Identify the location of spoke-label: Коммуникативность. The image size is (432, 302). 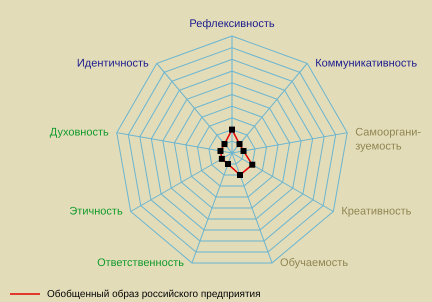
(366, 63).